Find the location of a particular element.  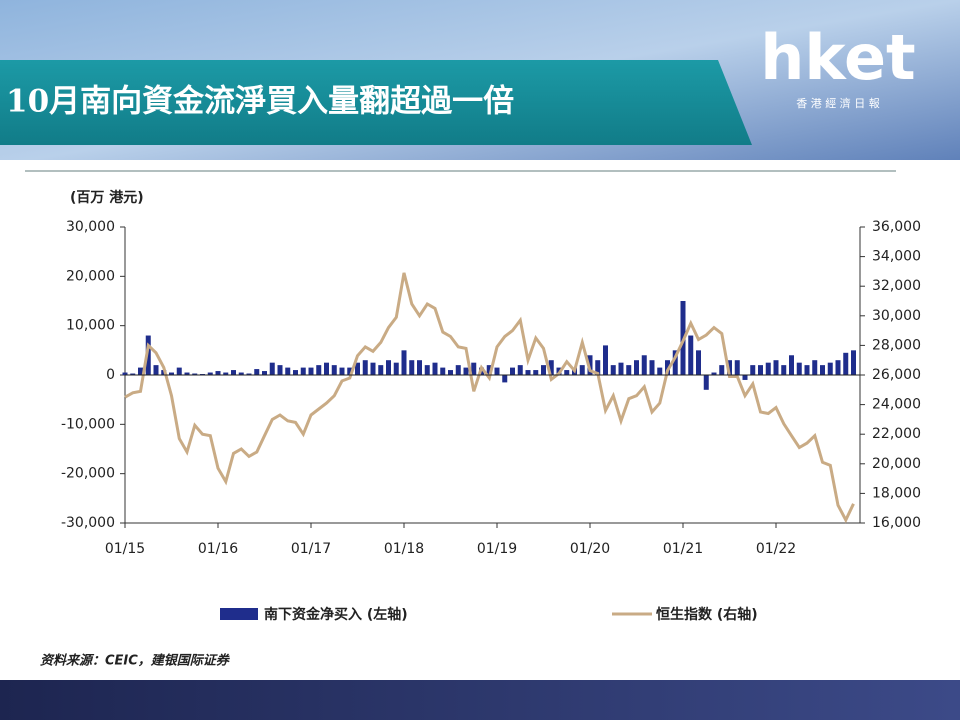

x-tick-label: 01/17 is located at coordinates (311, 549).